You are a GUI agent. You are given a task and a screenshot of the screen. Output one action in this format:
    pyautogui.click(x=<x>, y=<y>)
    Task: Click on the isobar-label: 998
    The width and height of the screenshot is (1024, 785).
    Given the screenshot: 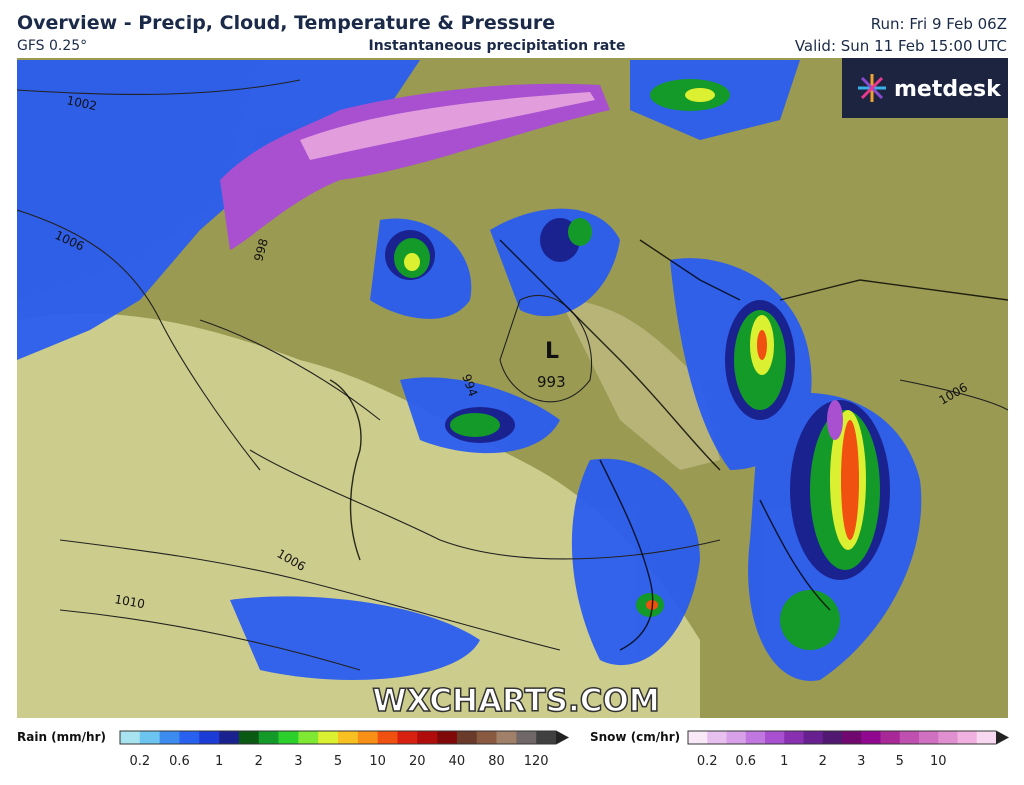 What is the action you would take?
    pyautogui.click(x=260, y=250)
    